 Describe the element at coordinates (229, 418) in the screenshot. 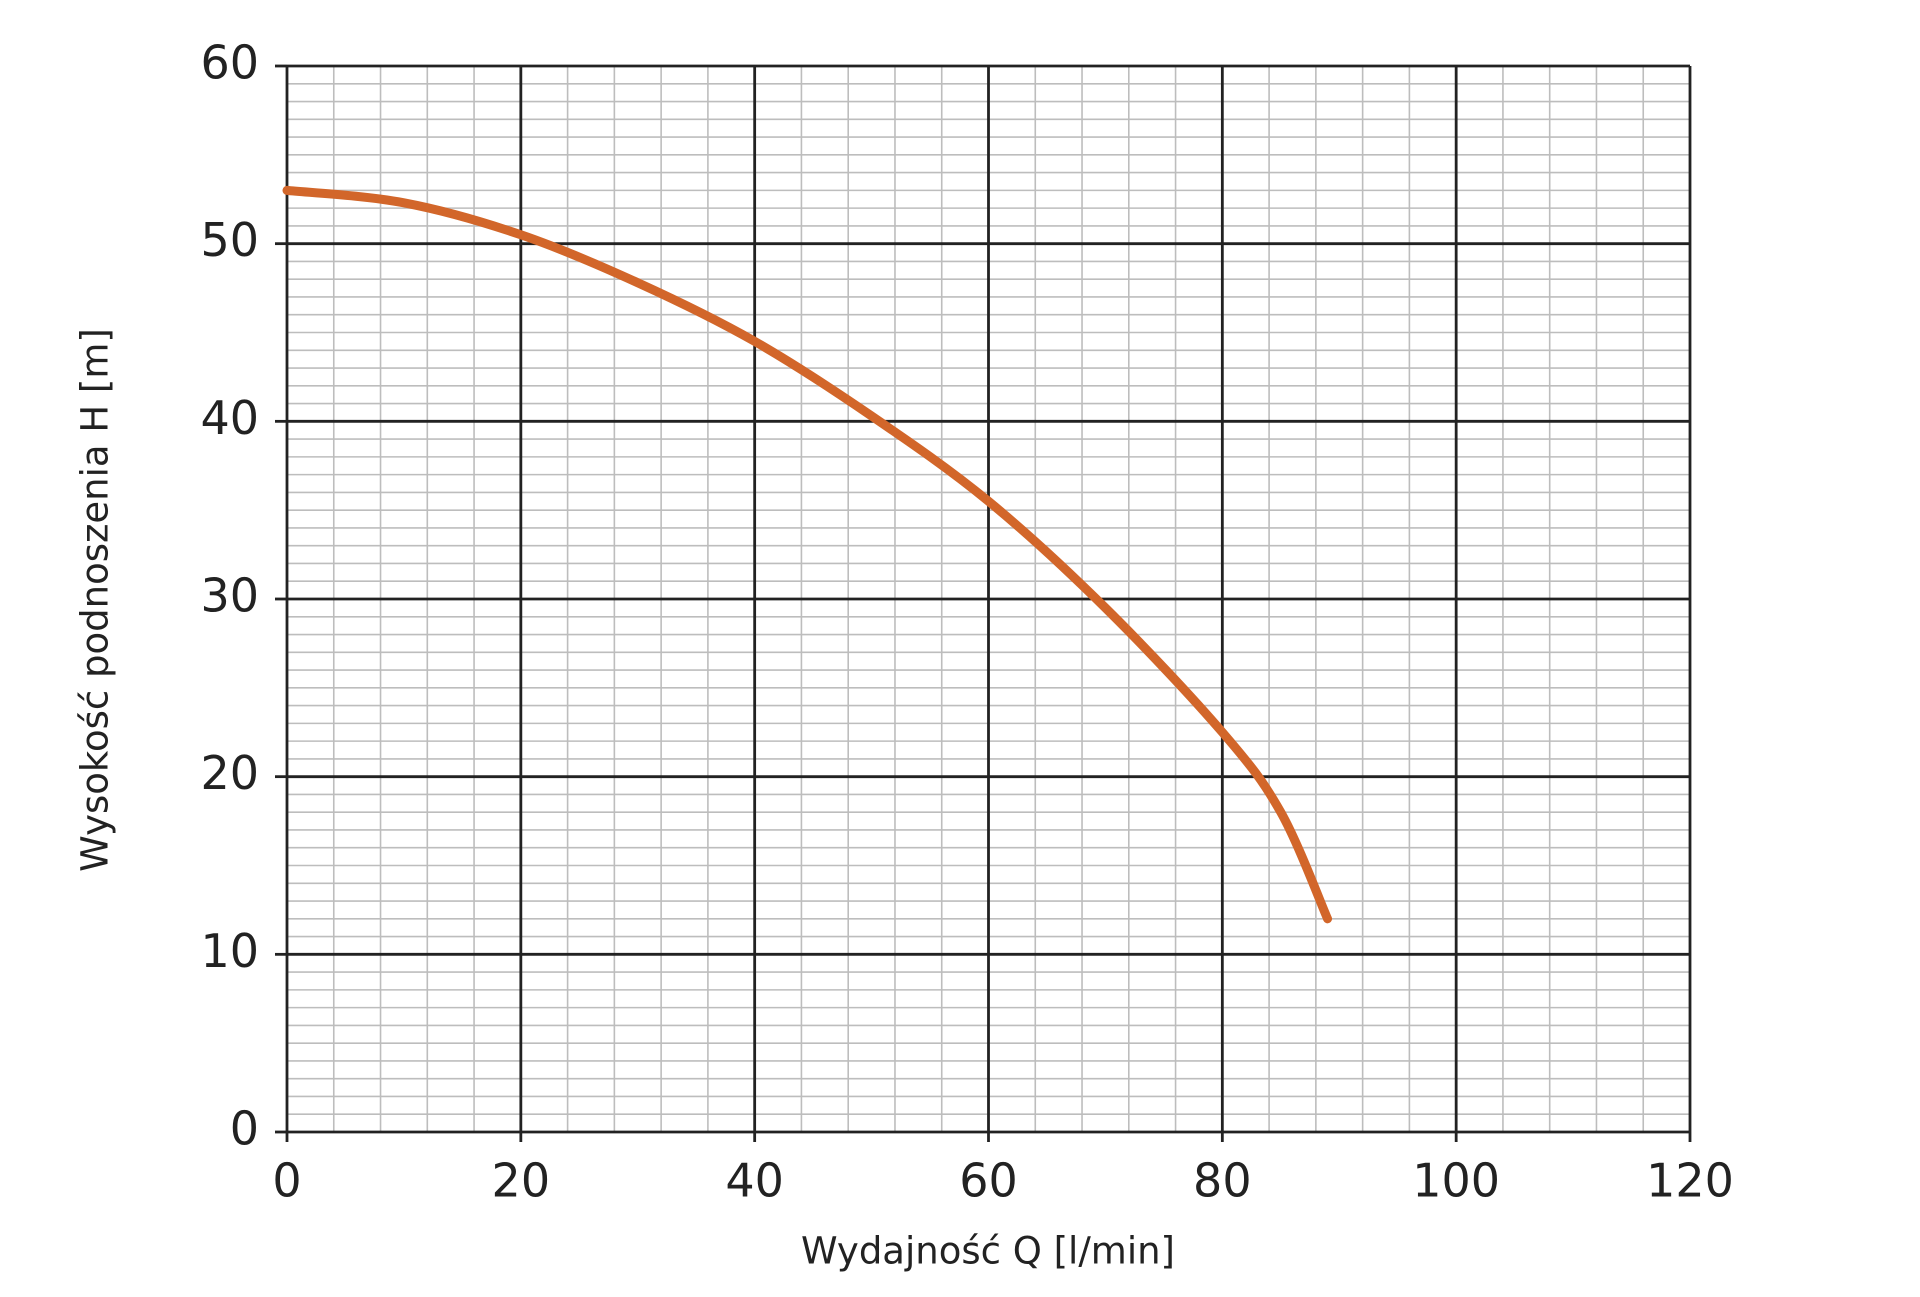

I see `y-tick-label: 40` at that location.